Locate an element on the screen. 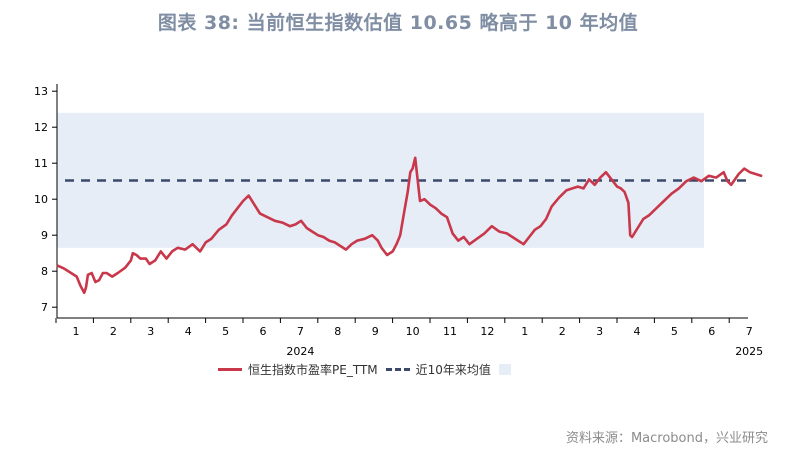  x-tick-label: 11 is located at coordinates (450, 331).